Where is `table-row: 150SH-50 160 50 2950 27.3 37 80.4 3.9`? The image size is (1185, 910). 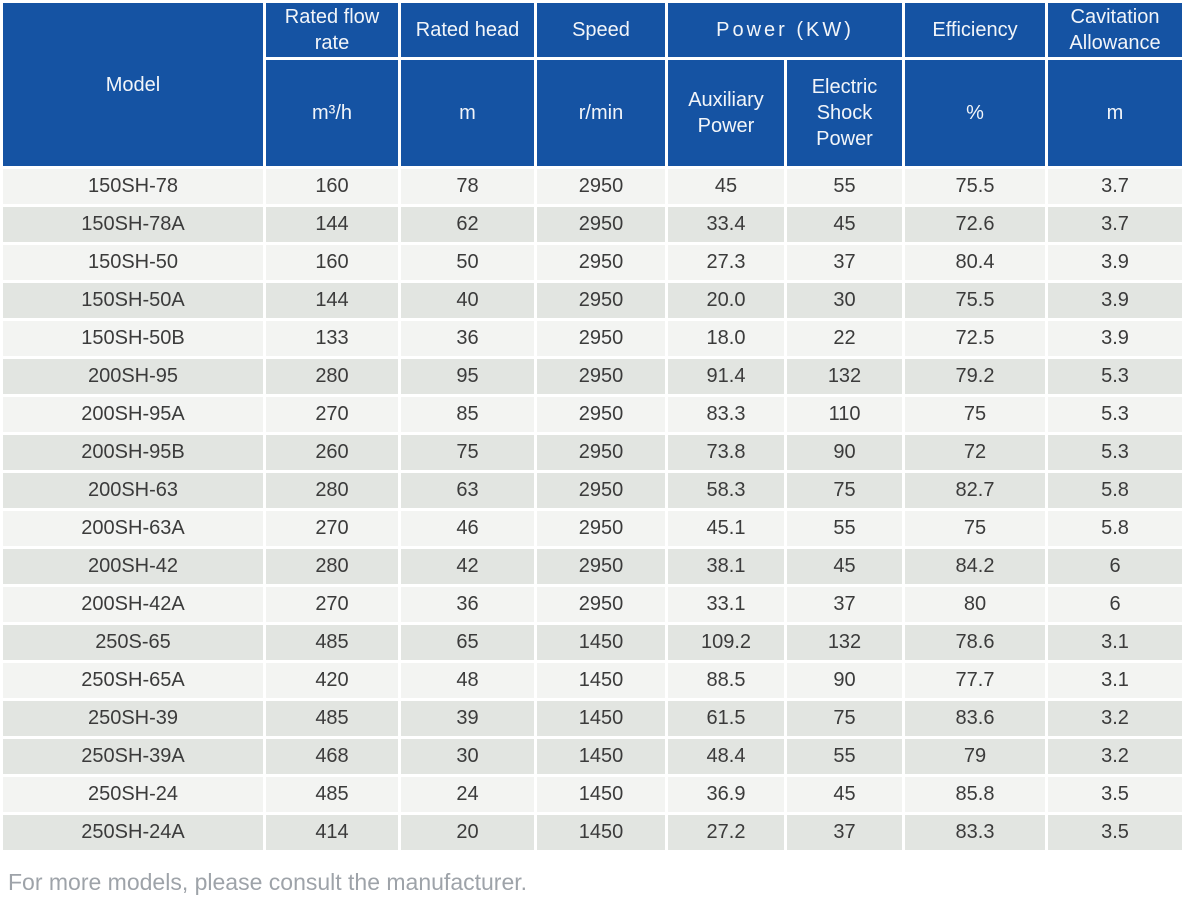
table-row: 150SH-50 160 50 2950 27.3 37 80.4 3.9 is located at coordinates (593, 262).